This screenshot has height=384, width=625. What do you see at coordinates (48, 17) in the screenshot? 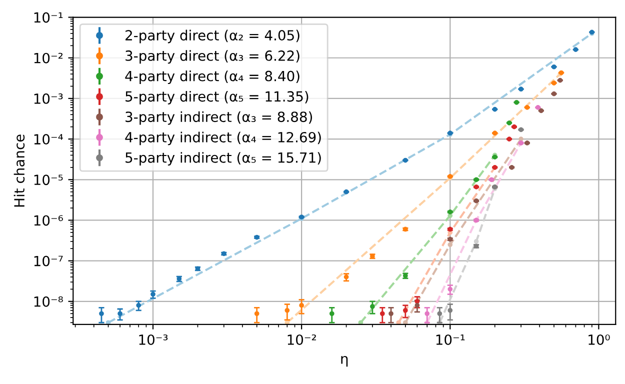
I see `y-tick-label: 10⁻¹` at bounding box center [48, 17].